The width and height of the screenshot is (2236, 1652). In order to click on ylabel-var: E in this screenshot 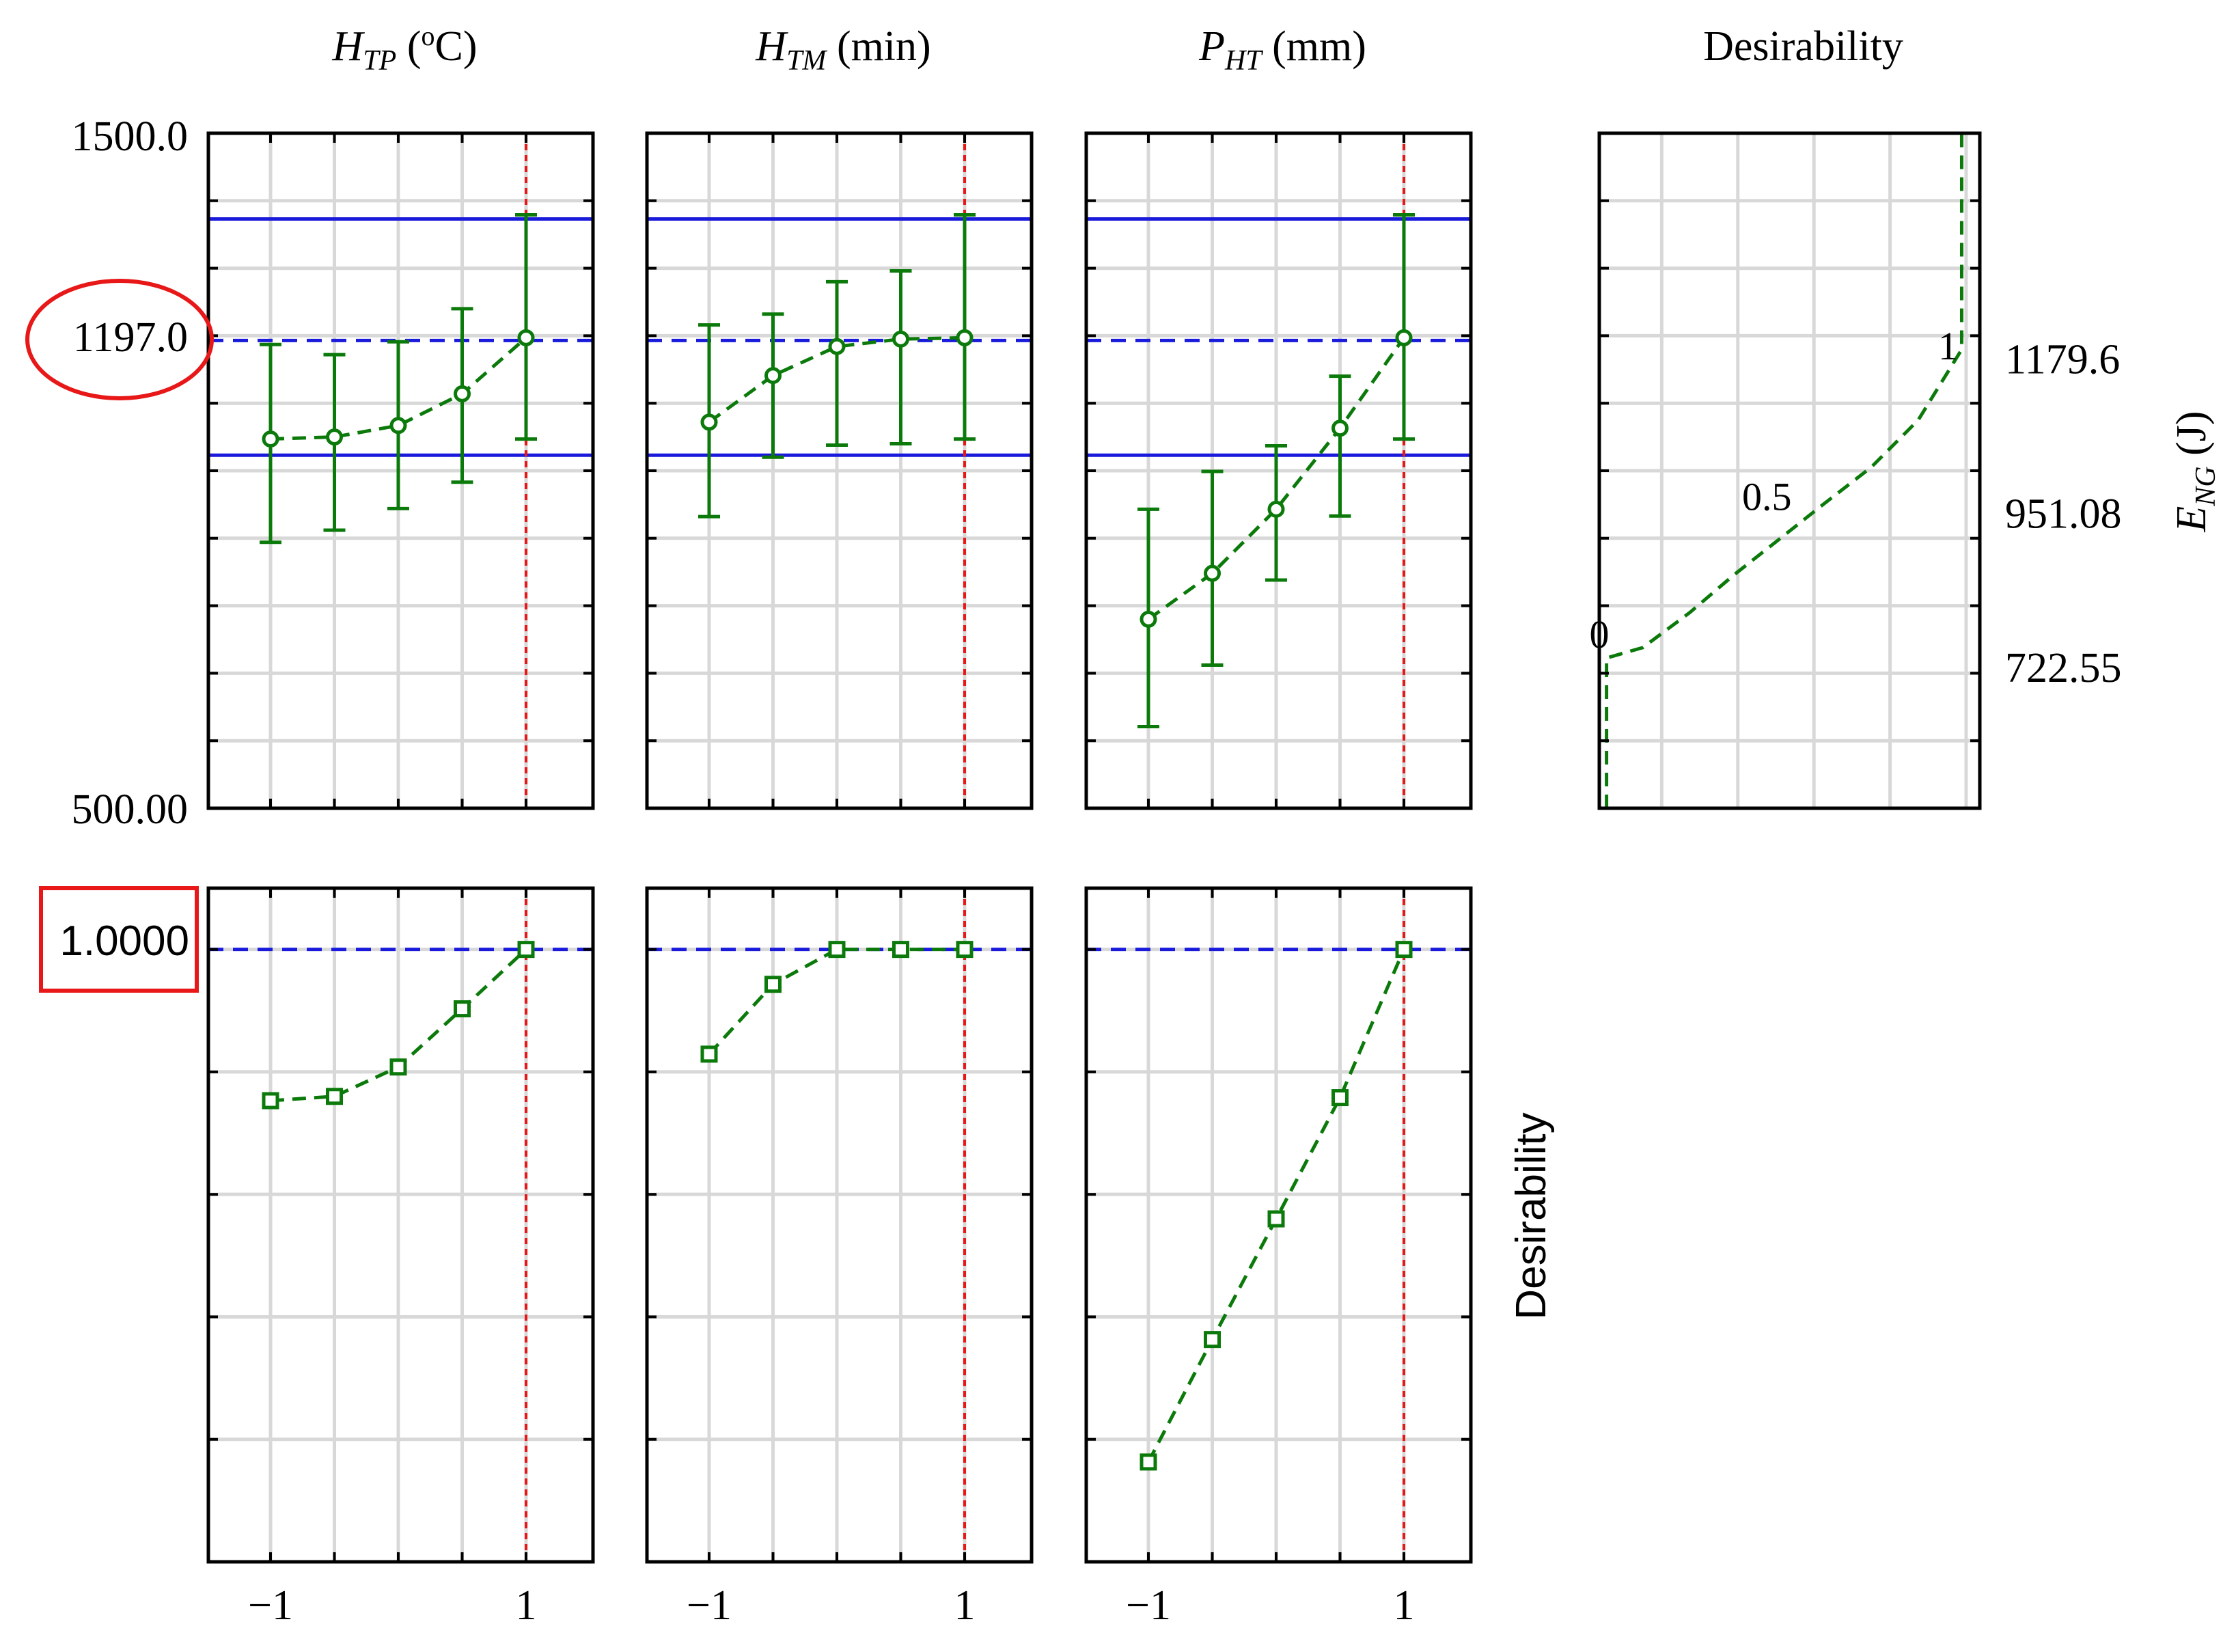, I will do `click(2191, 519)`.